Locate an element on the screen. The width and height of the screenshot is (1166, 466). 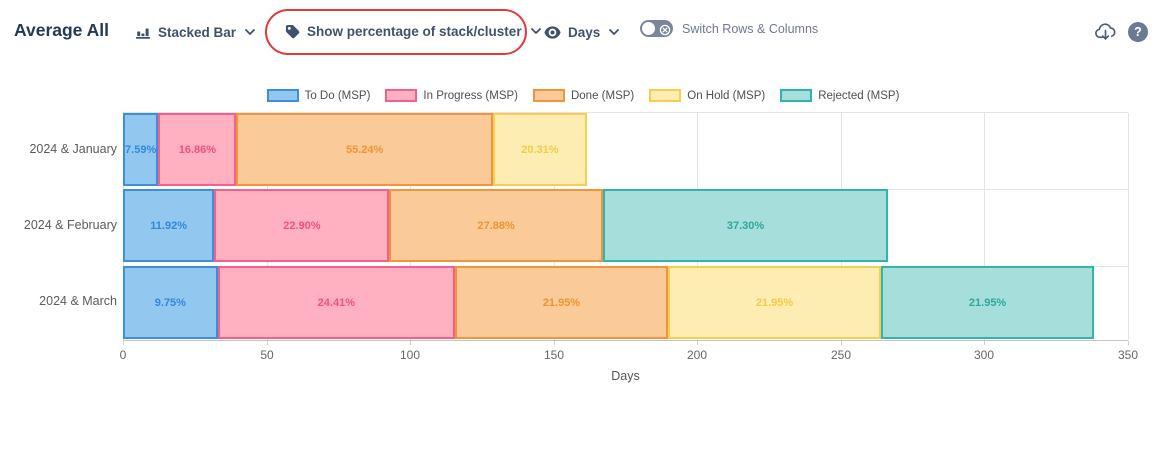
legend-label: In Progress (MSP) is located at coordinates (470, 95).